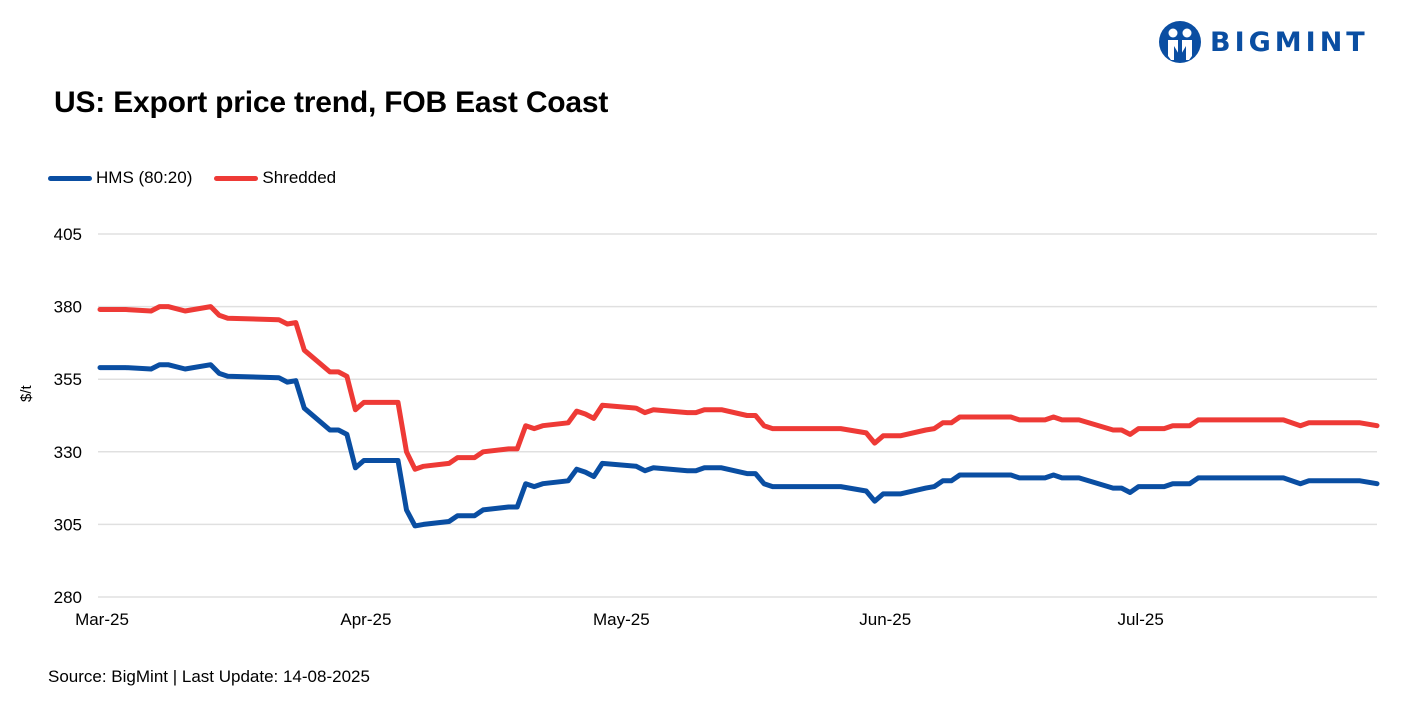  I want to click on legend-label-shredded: Shredded, so click(299, 177).